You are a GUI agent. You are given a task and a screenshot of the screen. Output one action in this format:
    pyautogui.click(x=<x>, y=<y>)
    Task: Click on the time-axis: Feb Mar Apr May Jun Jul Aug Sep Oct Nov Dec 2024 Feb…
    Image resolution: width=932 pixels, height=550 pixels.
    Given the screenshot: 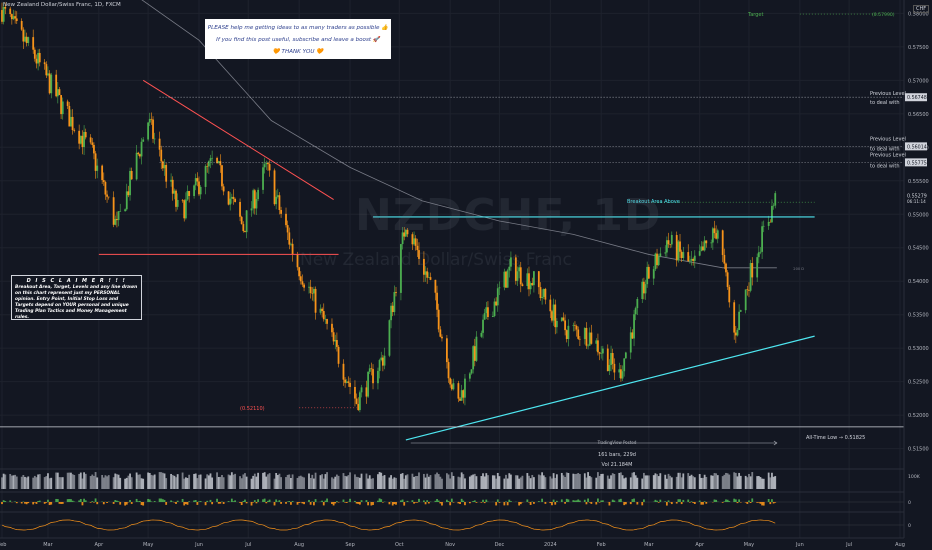 What is the action you would take?
    pyautogui.click(x=452, y=542)
    